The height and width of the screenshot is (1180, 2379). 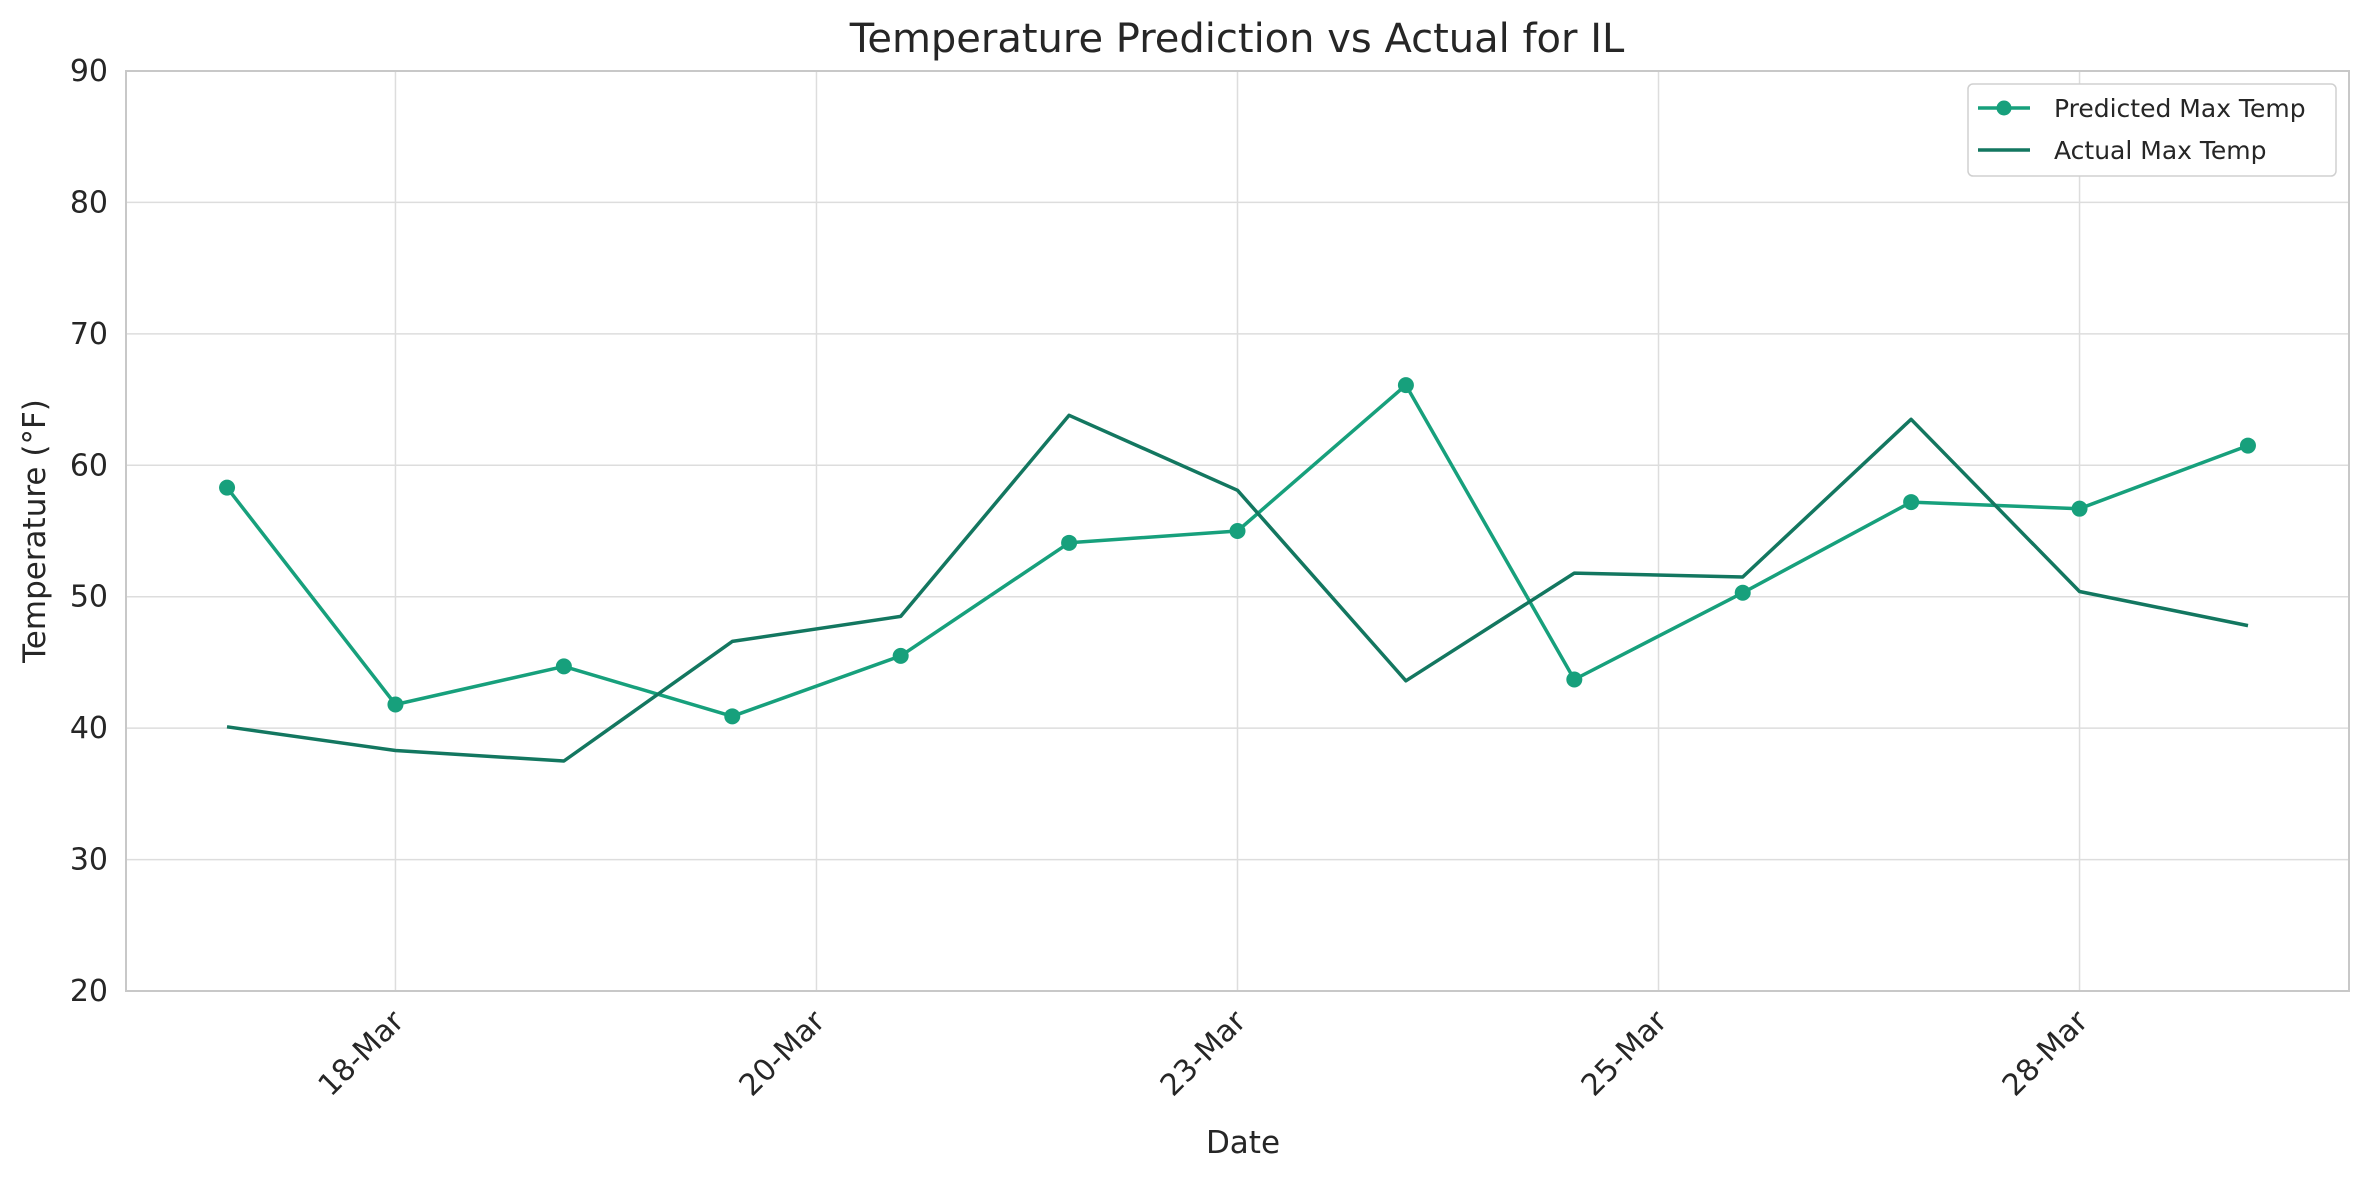 I want to click on x-axis-label: Date, so click(x=1243, y=1143).